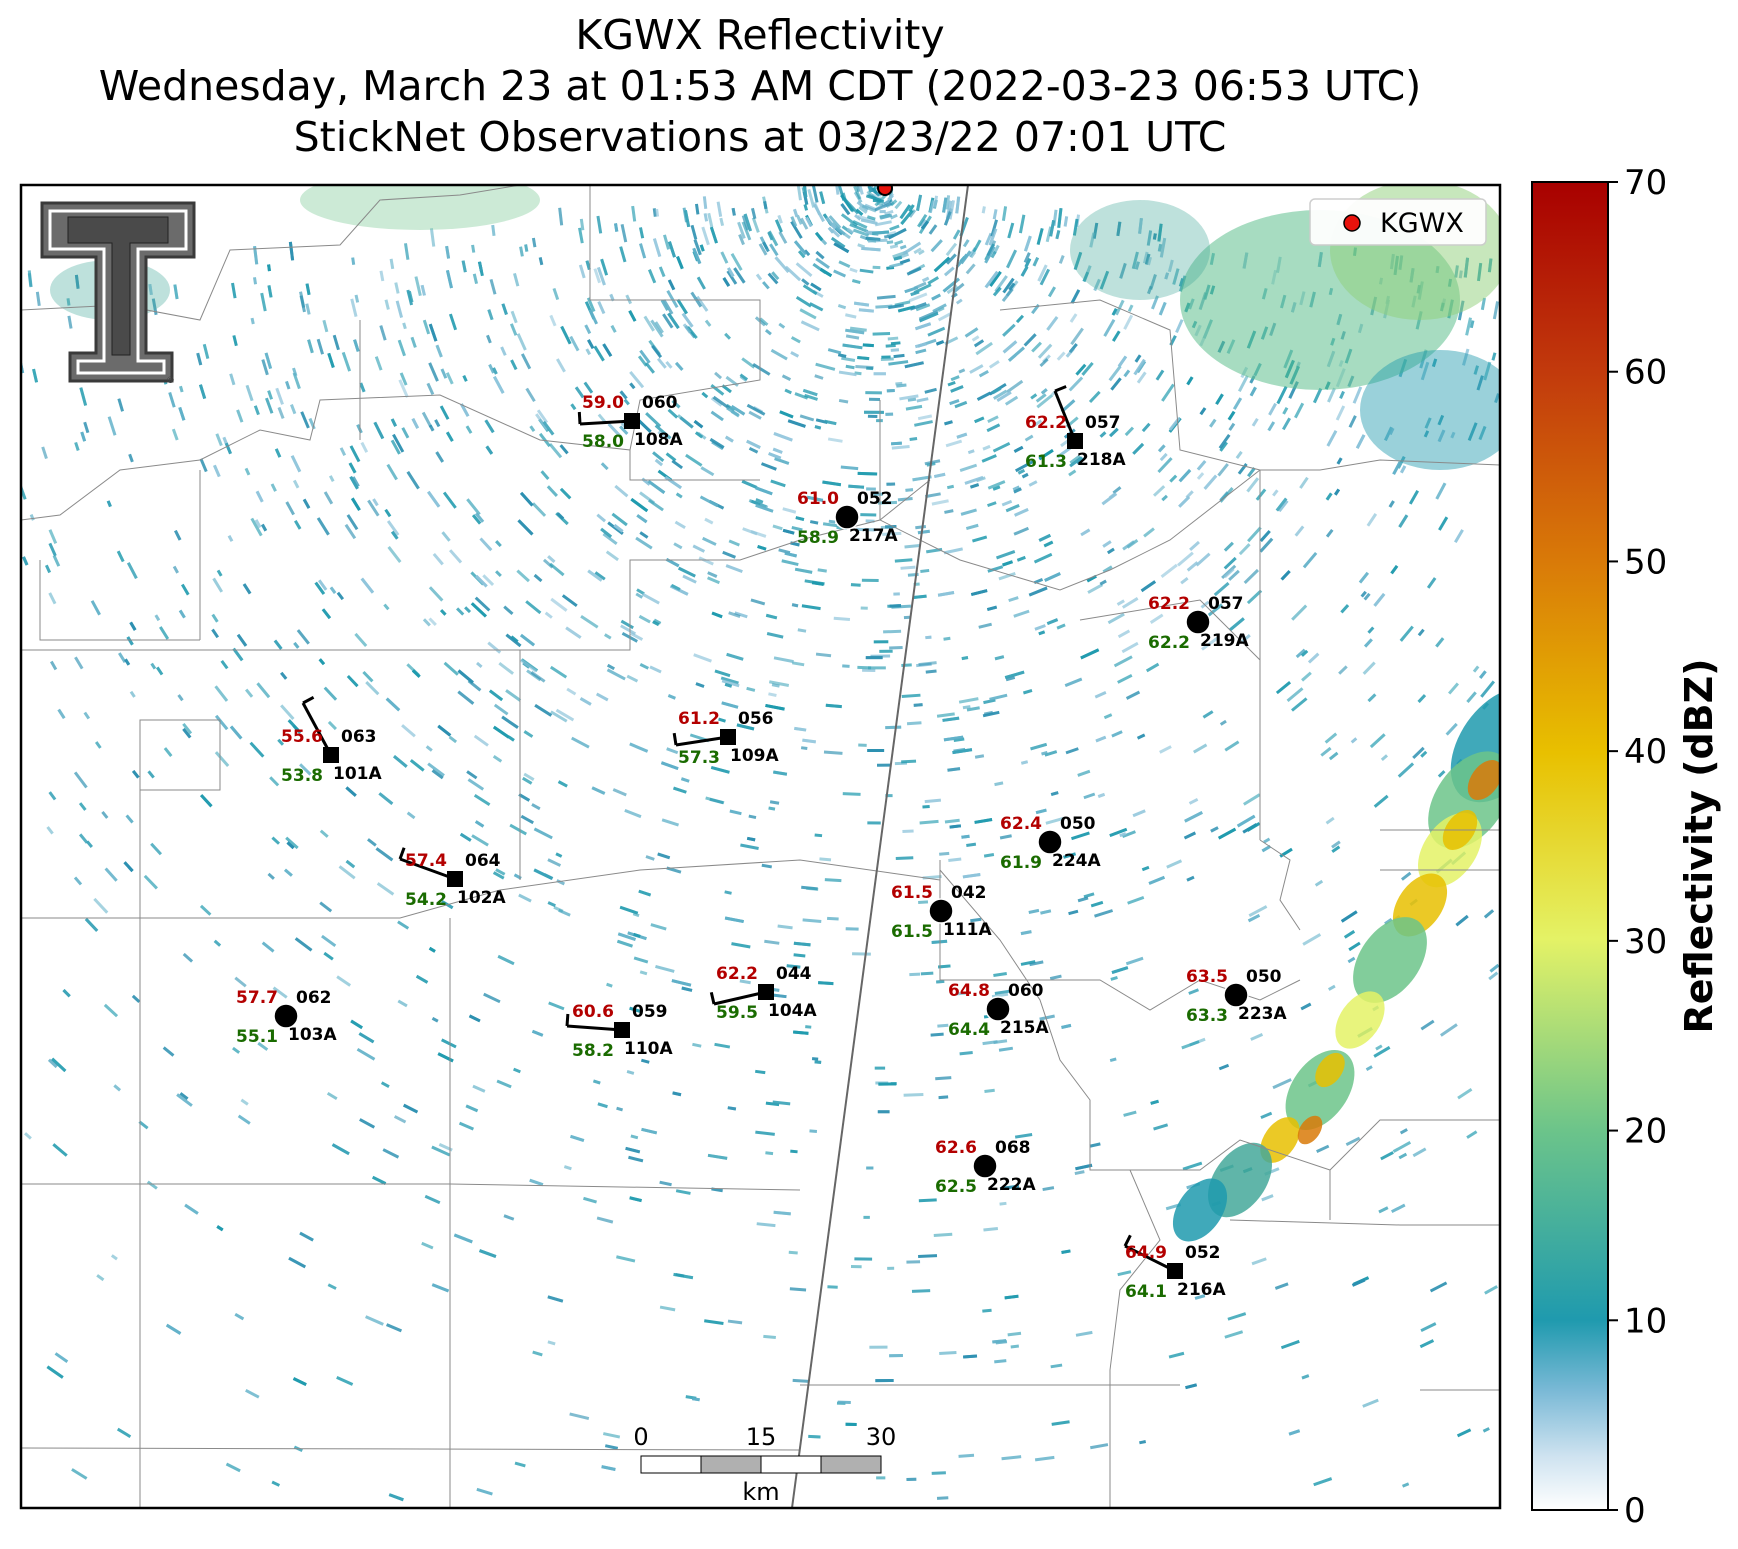 This screenshot has height=1549, width=1738. Describe the element at coordinates (1645, 373) in the screenshot. I see `colorbar-tick-label: 60` at that location.